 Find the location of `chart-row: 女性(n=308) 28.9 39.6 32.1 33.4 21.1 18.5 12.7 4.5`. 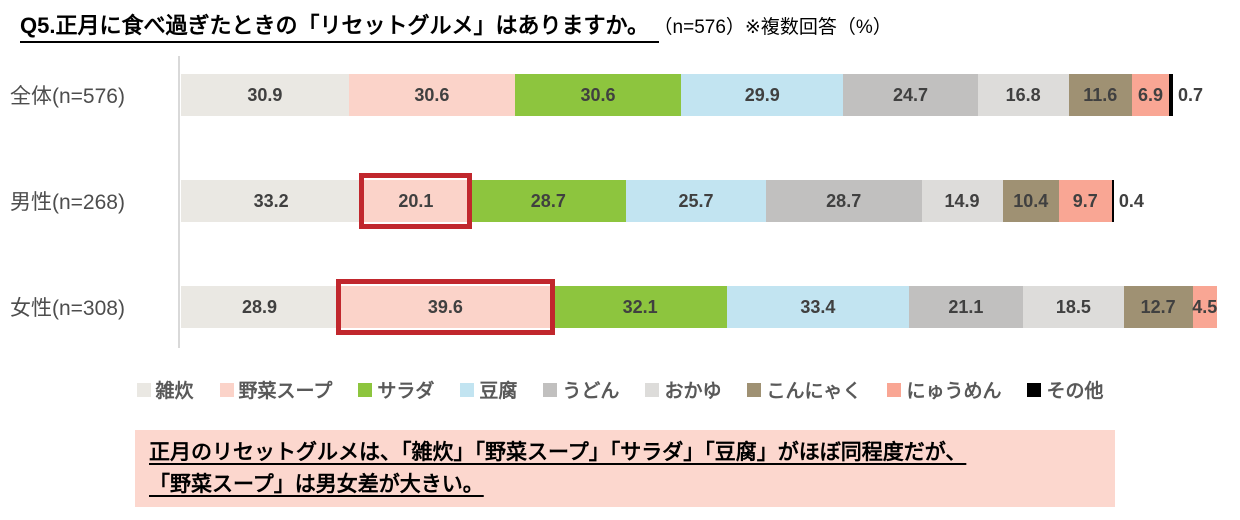

chart-row: 女性(n=308) 28.9 39.6 32.1 33.4 21.1 18.5 12.7 4.5 is located at coordinates (620, 307).